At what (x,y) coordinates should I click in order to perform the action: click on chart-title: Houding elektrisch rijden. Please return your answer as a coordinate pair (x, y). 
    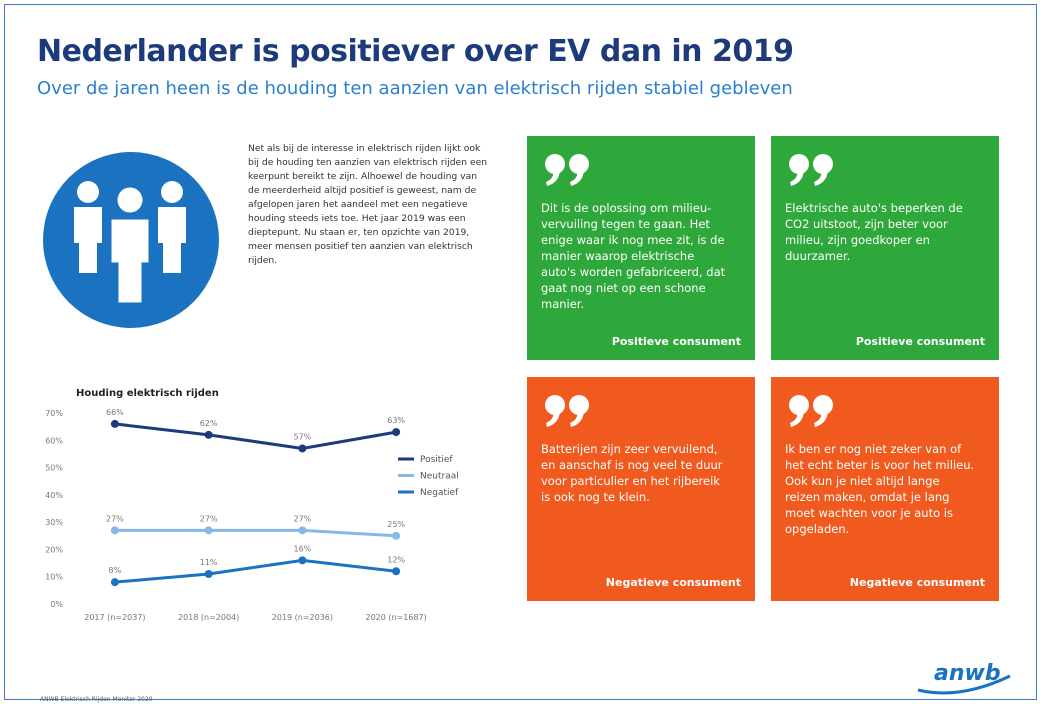
    Looking at the image, I should click on (147, 393).